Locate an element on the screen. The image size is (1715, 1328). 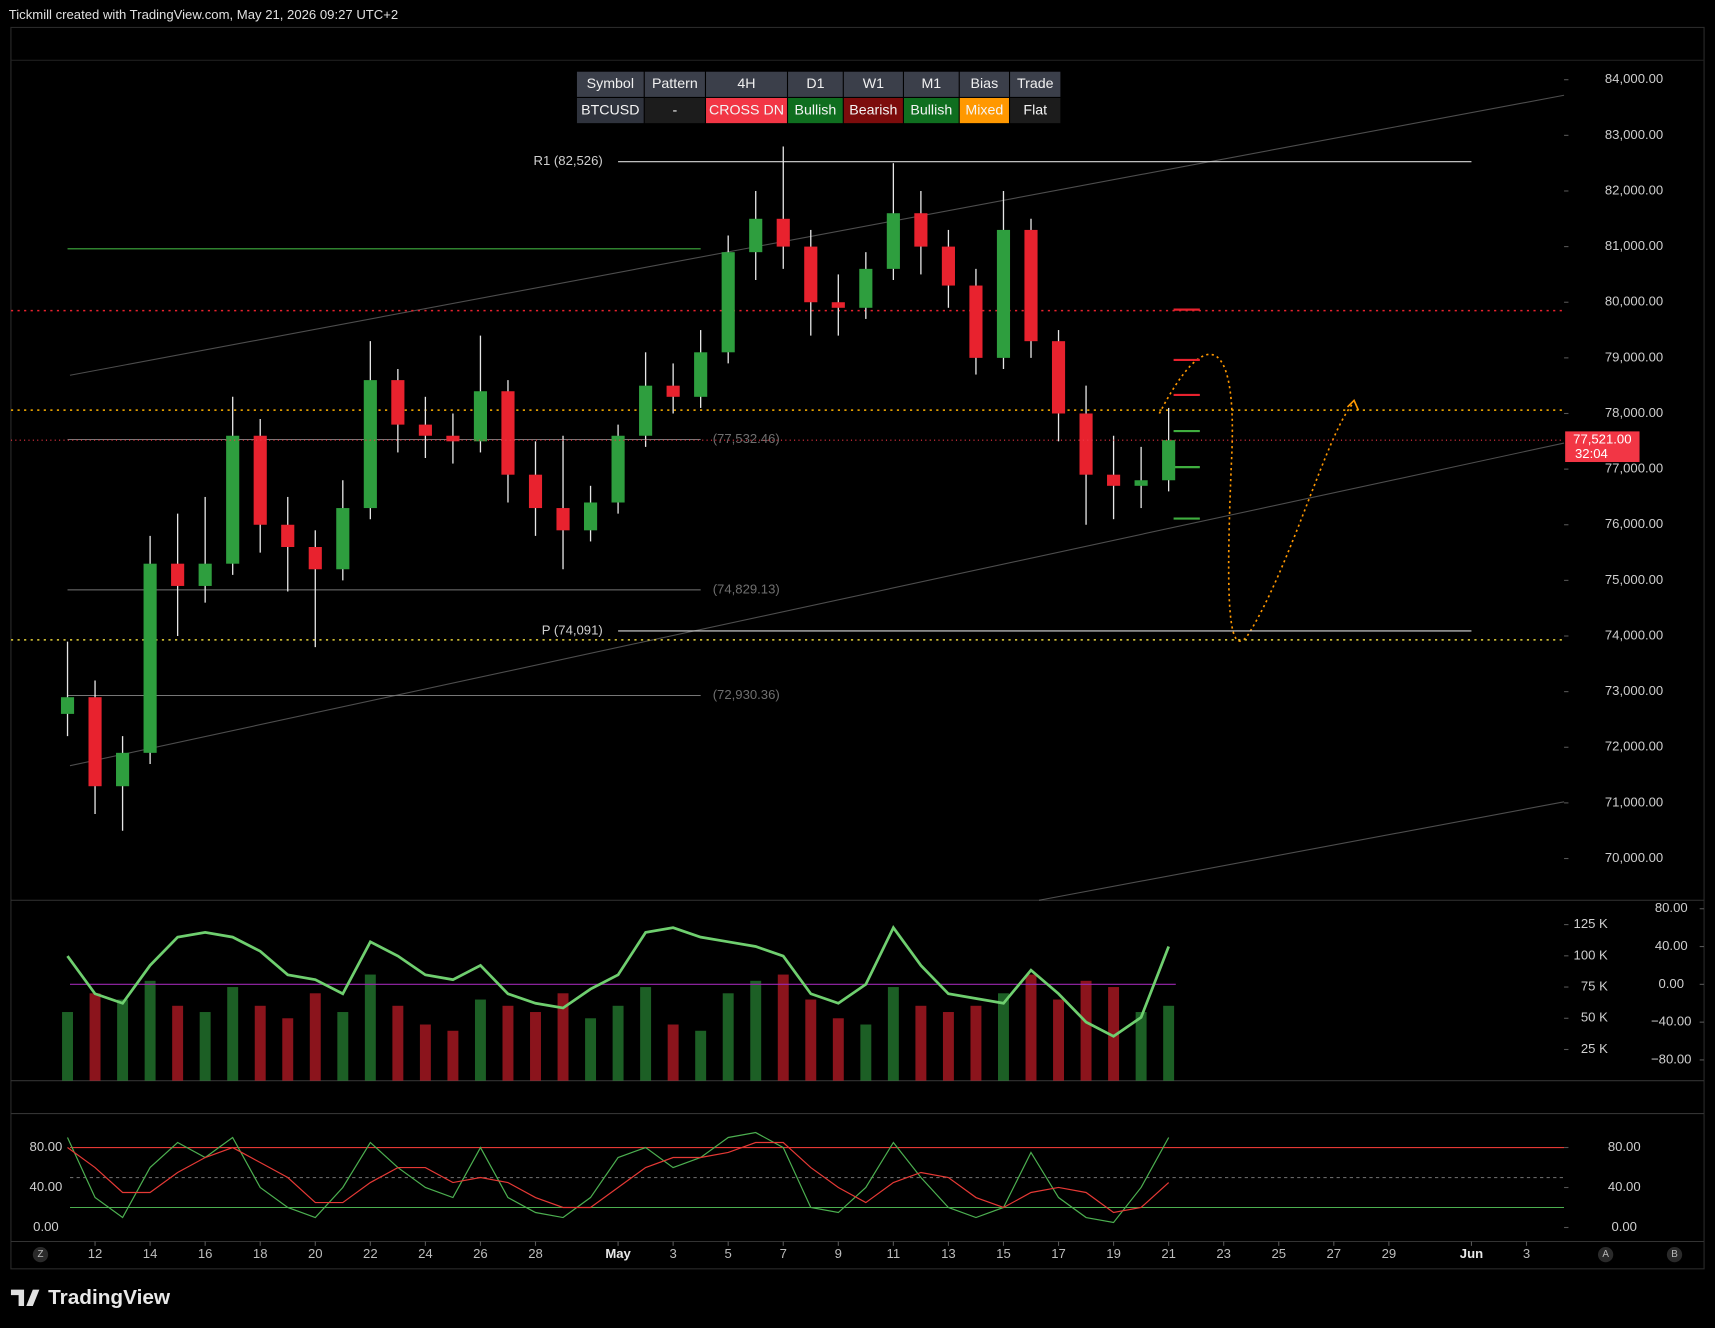
x-tick-label: May is located at coordinates (618, 1253).